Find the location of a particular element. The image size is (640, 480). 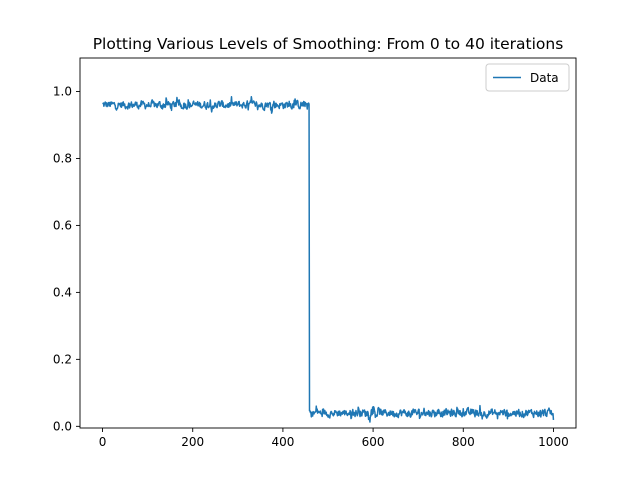

y-tick-label: 1.0 is located at coordinates (62, 91).